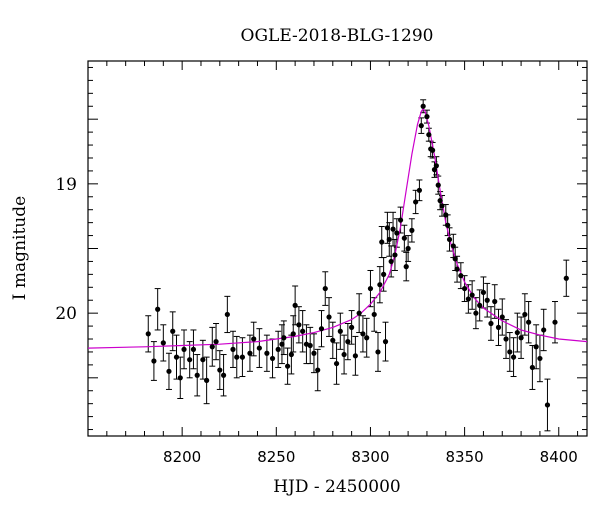 The height and width of the screenshot is (512, 600). What do you see at coordinates (370, 457) in the screenshot?
I see `x-tick-labels: 8200 8250 8300 8350 8400` at bounding box center [370, 457].